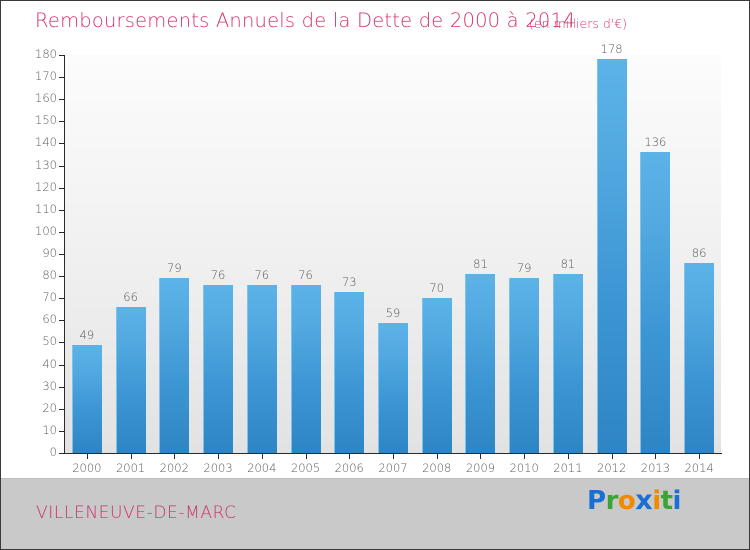 Image resolution: width=750 pixels, height=550 pixels. What do you see at coordinates (578, 23) in the screenshot?
I see `chart-units-subtitle: (en milliers d'€)` at bounding box center [578, 23].